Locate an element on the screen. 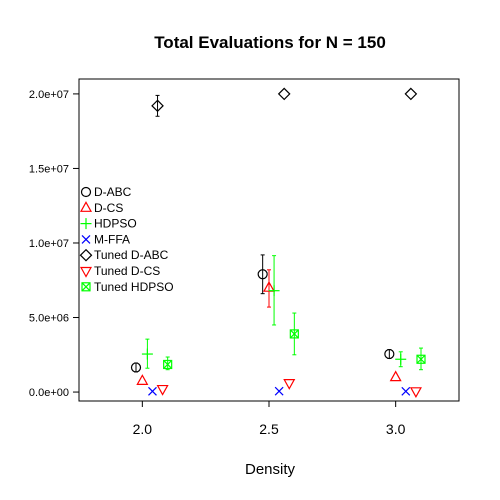  y-tick-label: 0.0e+00 is located at coordinates (49, 393).